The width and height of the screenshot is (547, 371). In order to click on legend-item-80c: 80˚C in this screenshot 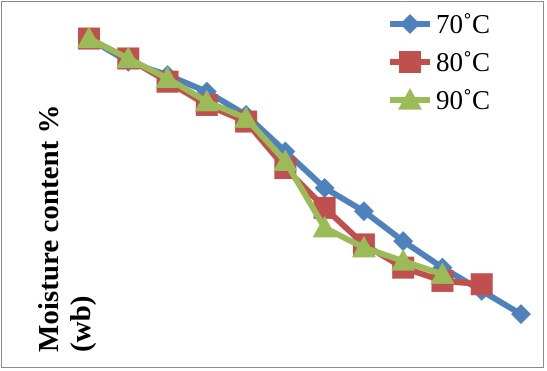, I will do `click(440, 62)`.